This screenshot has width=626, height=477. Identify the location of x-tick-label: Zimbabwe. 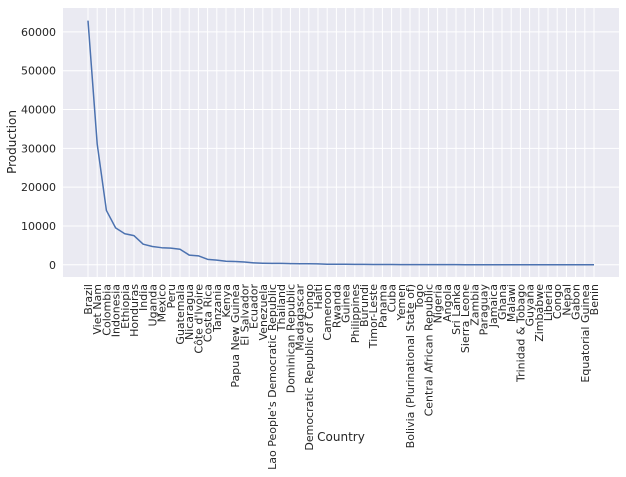
(539, 313).